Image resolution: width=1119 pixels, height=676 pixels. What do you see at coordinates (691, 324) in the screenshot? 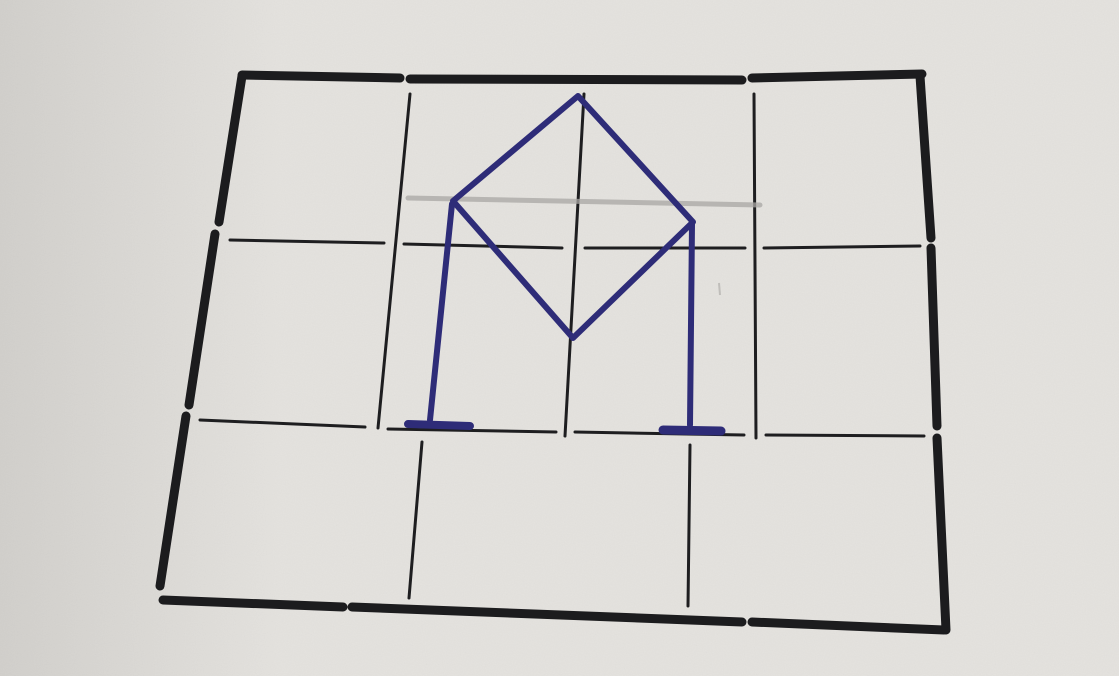
I see `right-leg` at bounding box center [691, 324].